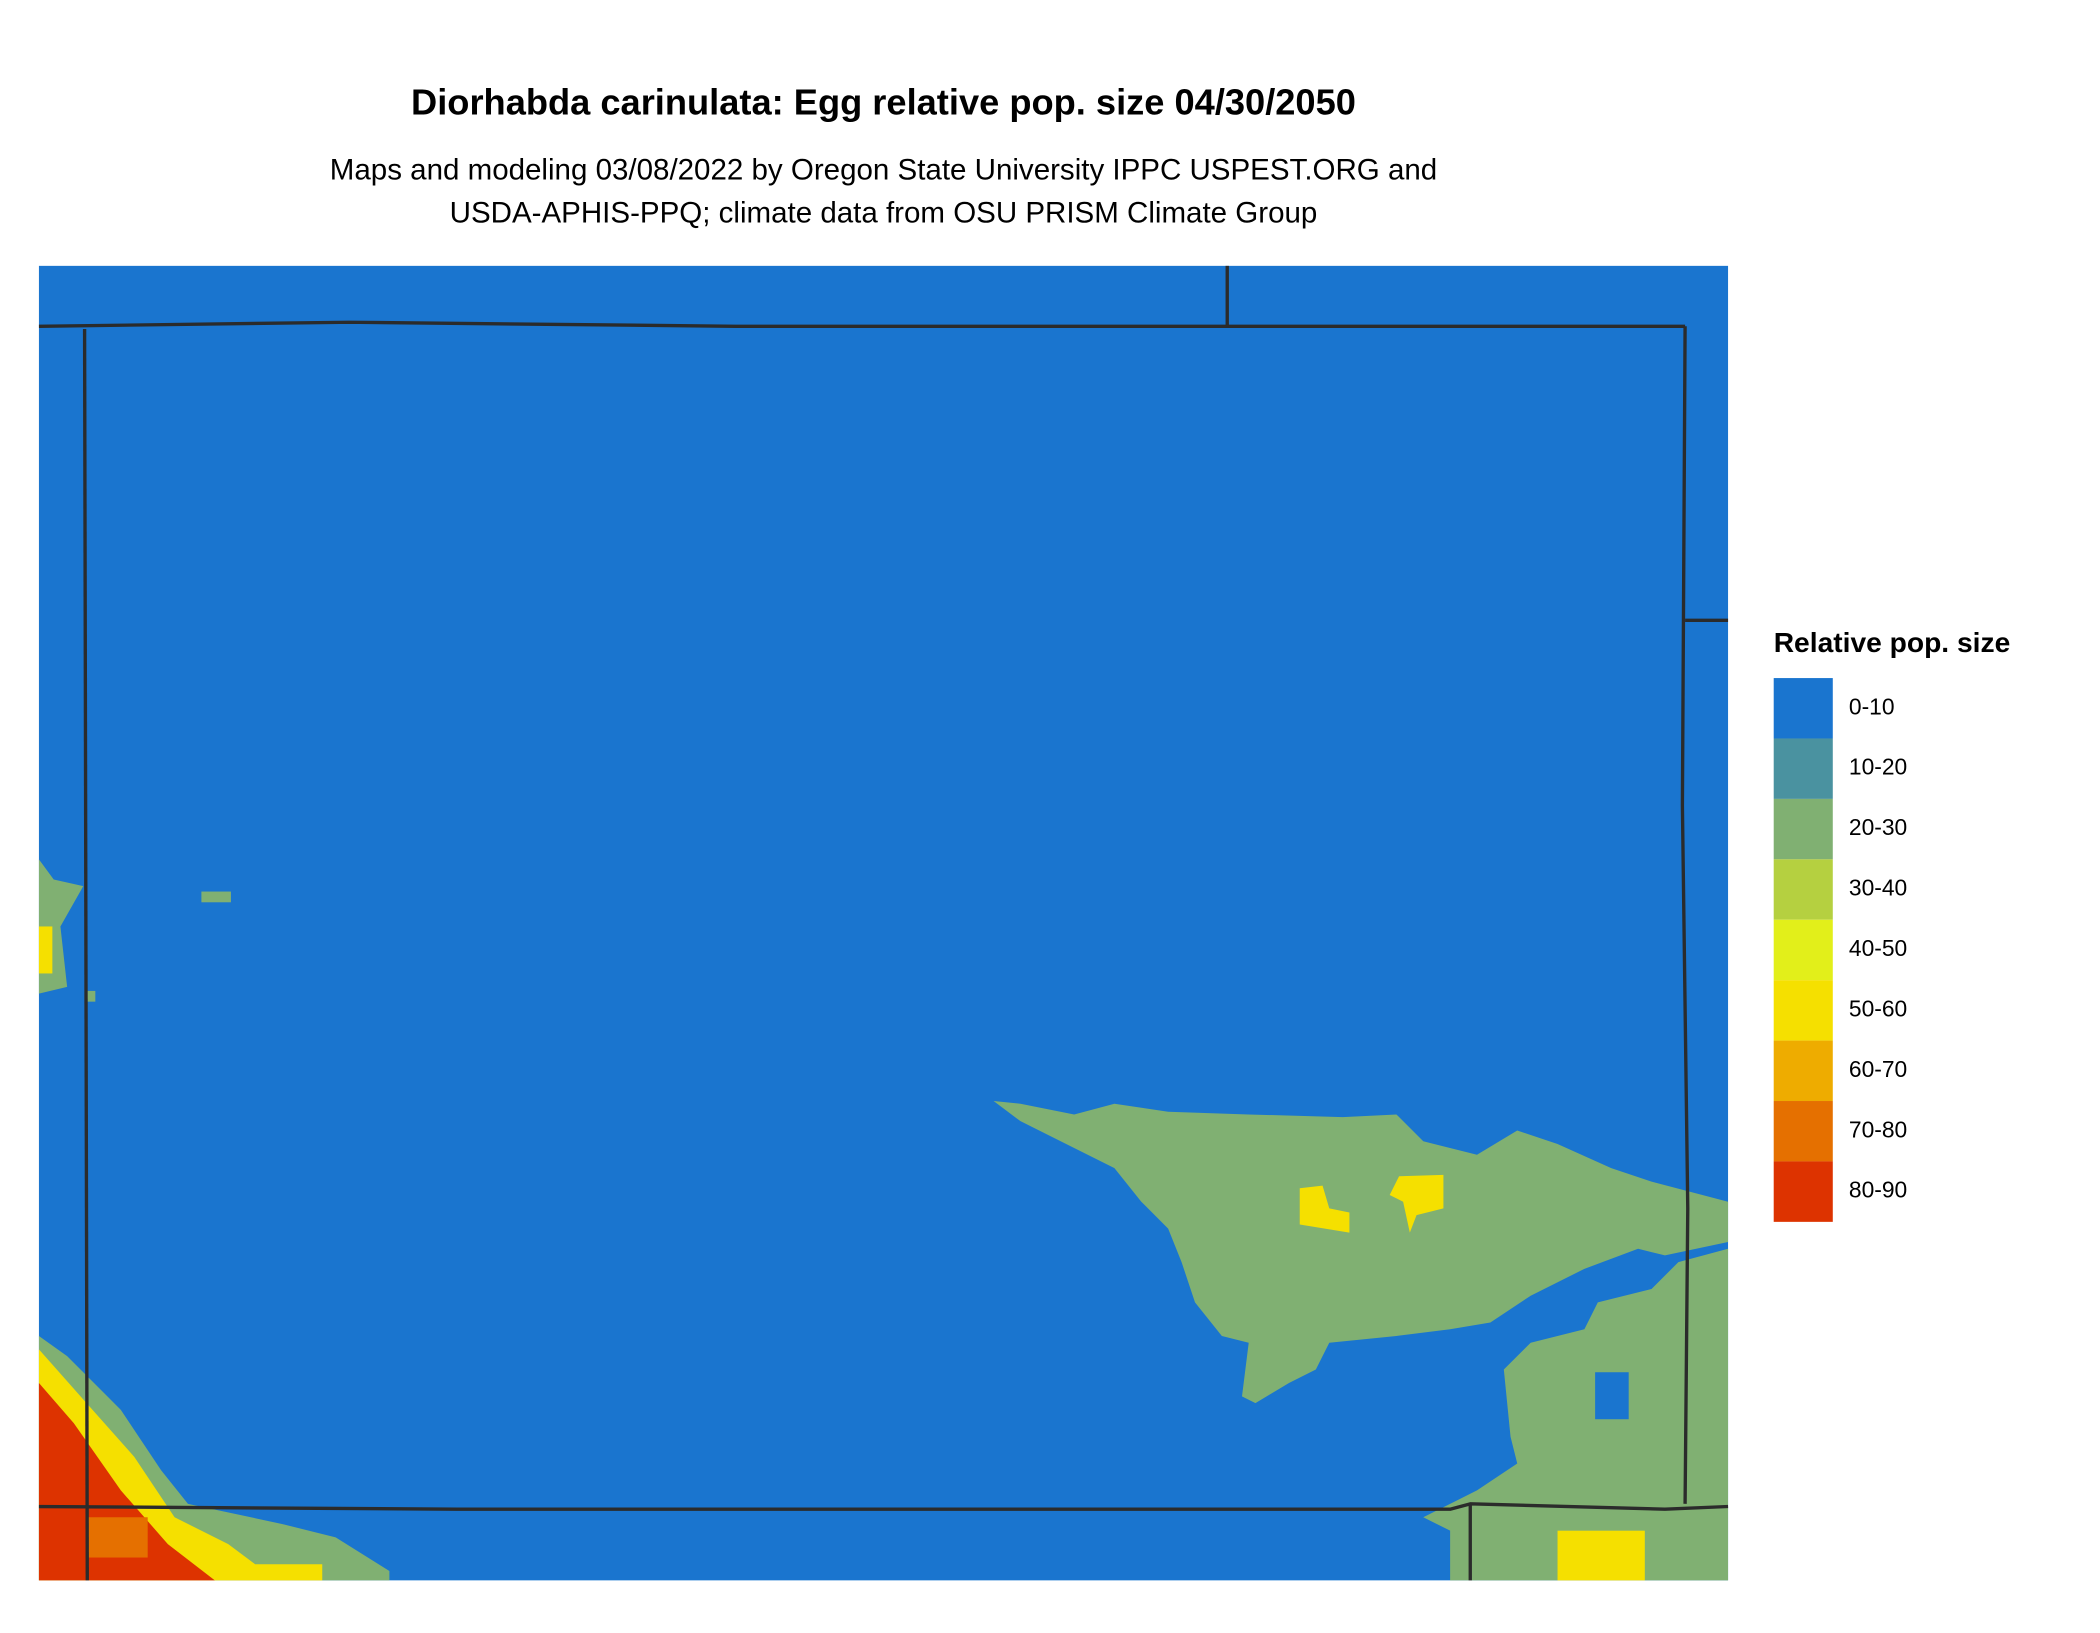  I want to click on legend-title: Relative pop. size, so click(1892, 642).